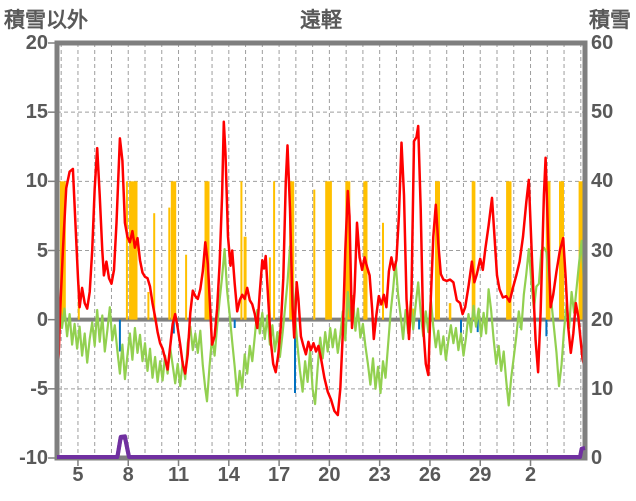 The image size is (636, 501). I want to click on right-axis-tick-label: 30, so click(602, 250).